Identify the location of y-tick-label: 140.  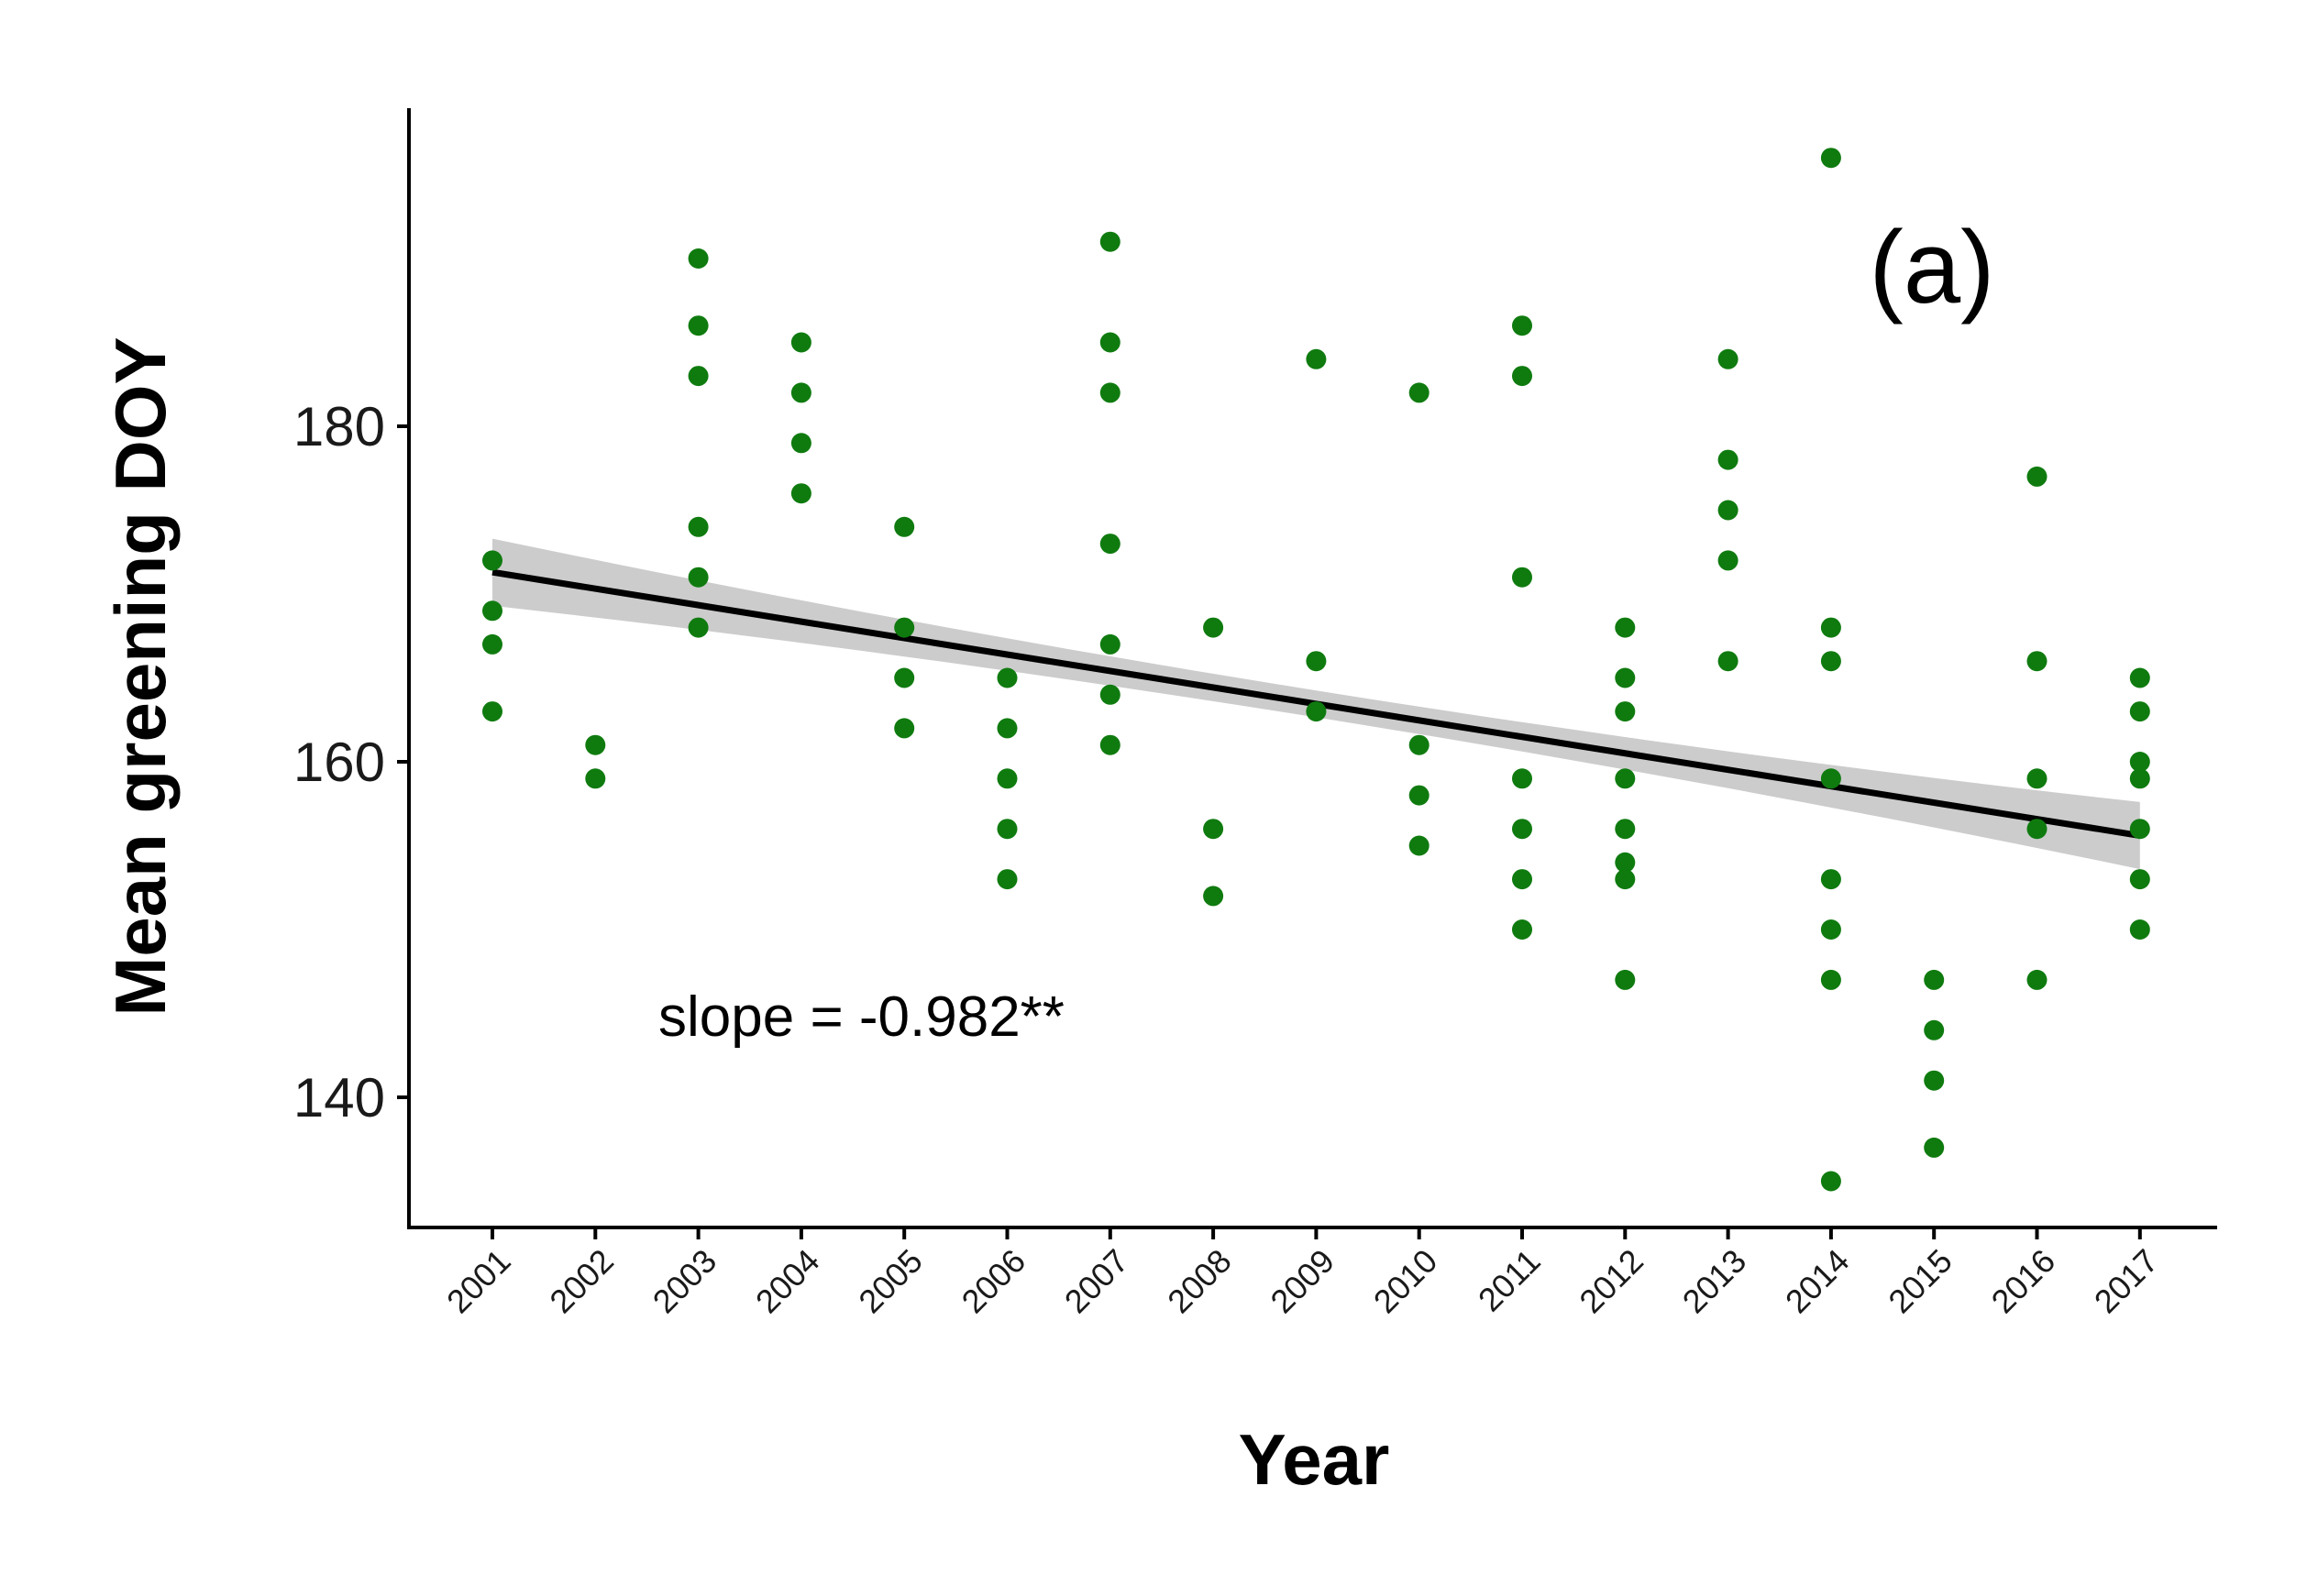
(339, 1097).